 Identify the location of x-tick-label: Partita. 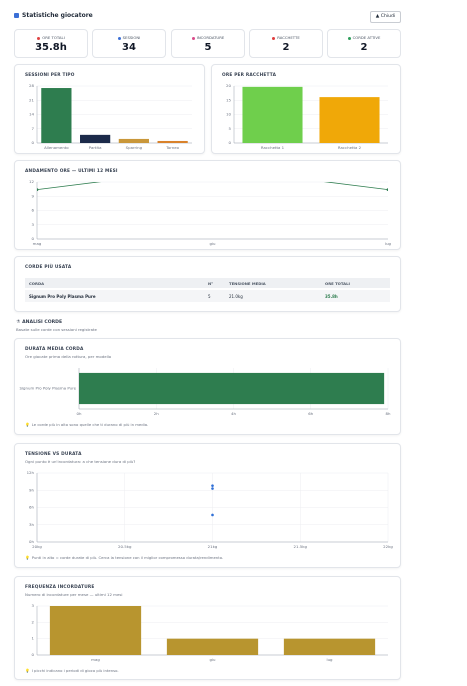
(95, 147).